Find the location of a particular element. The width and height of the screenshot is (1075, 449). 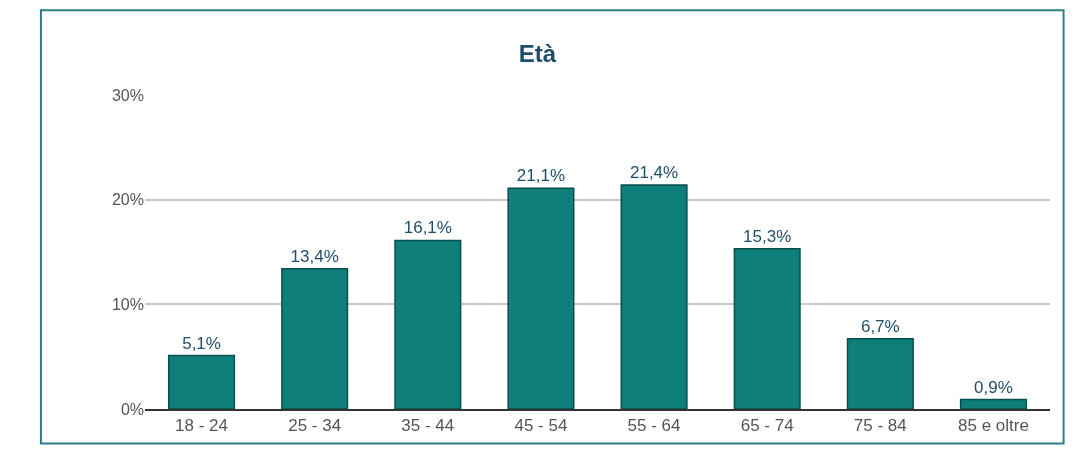

x-tick-label: 75 - 84 is located at coordinates (880, 426).